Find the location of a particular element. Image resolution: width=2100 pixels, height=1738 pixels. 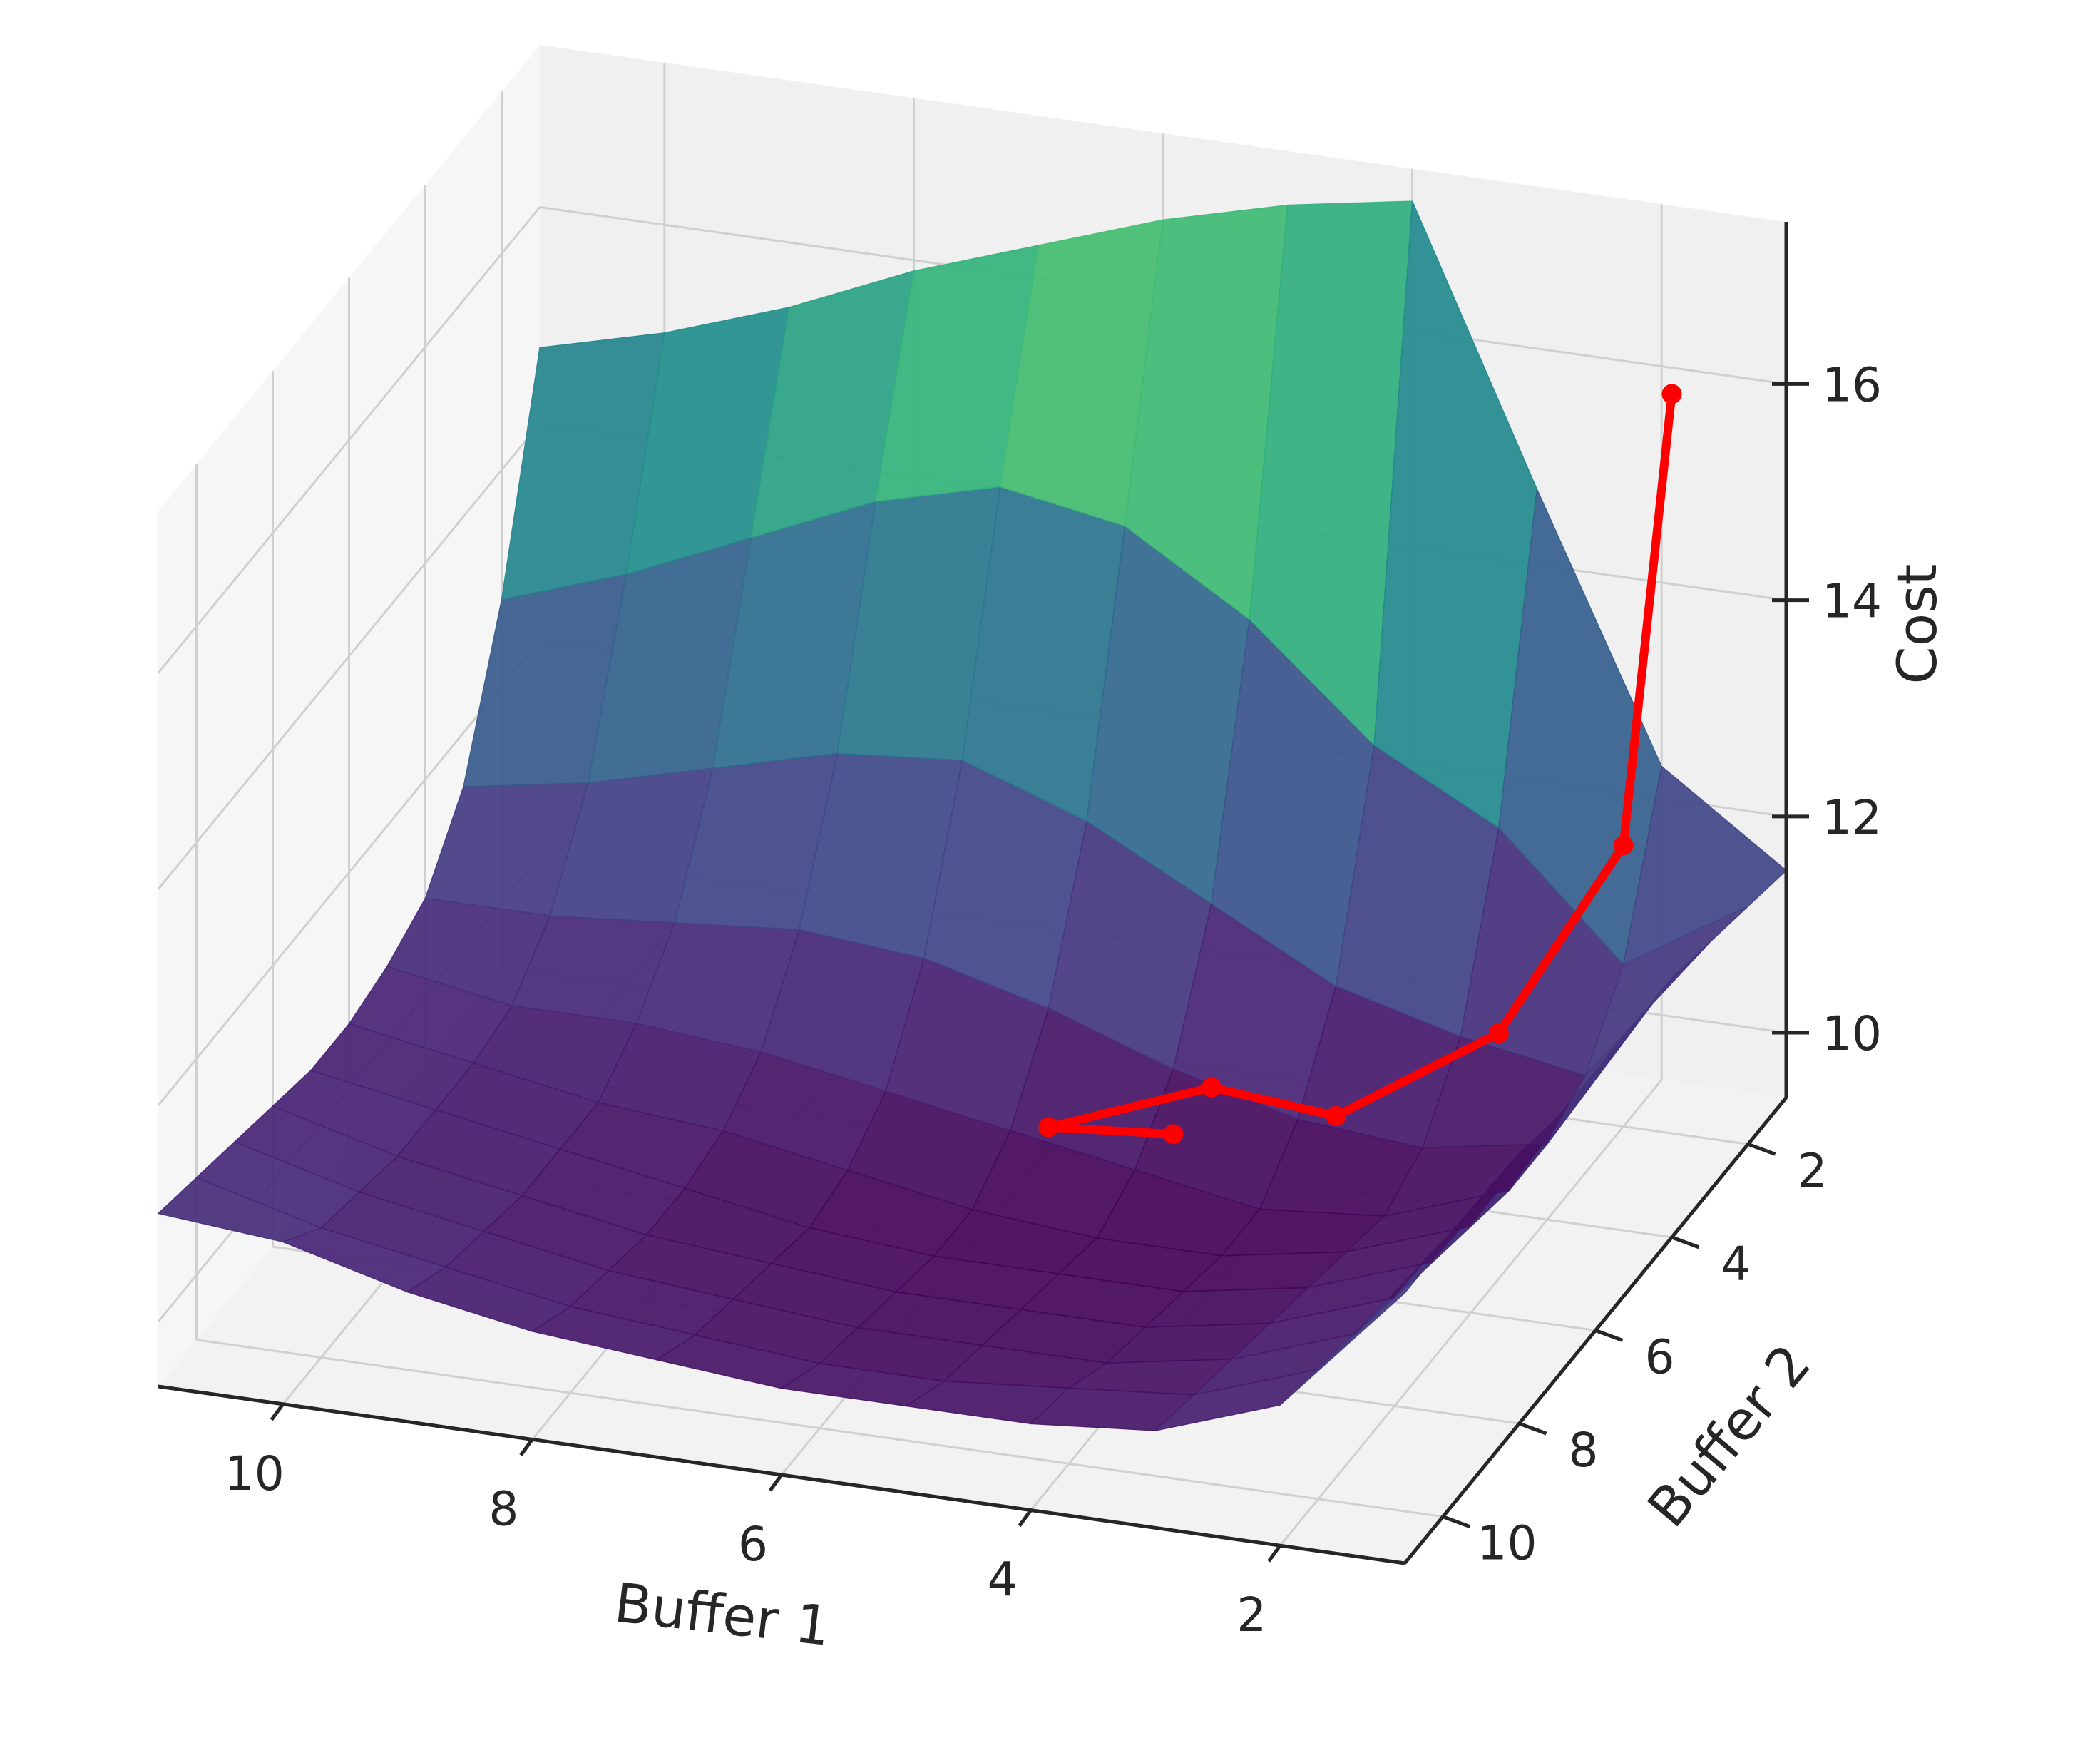

x-tick-label: 4 is located at coordinates (1003, 1580).